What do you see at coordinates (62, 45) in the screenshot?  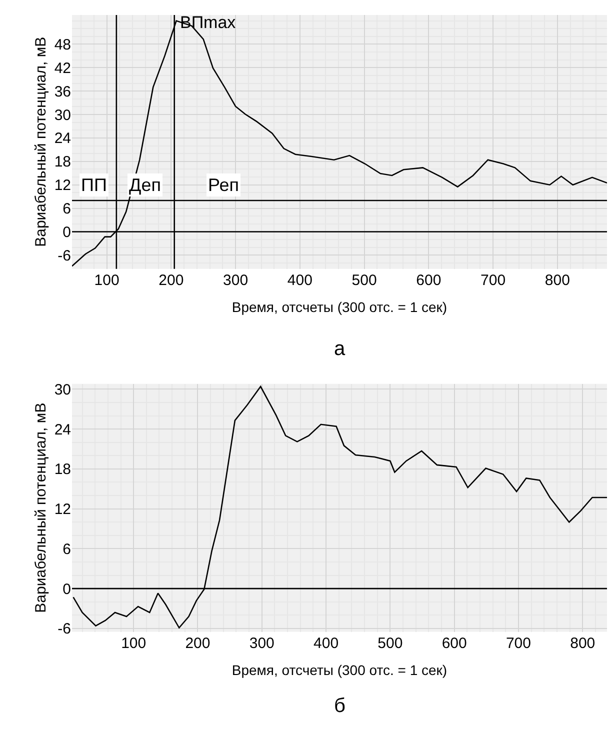 I see `y-tick-label: 48` at bounding box center [62, 45].